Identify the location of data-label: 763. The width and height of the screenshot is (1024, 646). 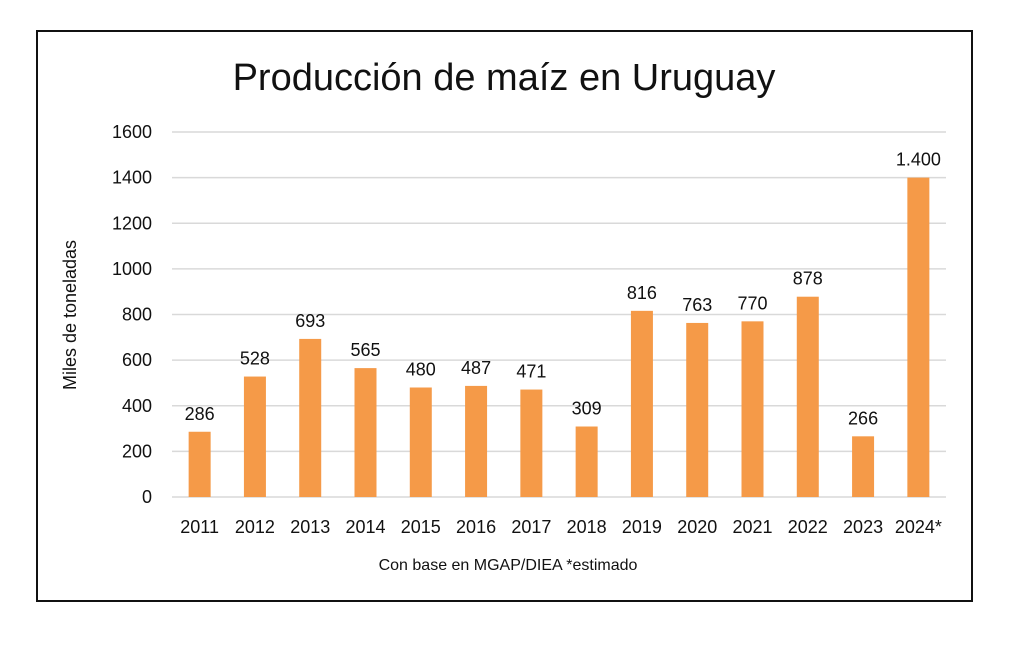
(697, 305).